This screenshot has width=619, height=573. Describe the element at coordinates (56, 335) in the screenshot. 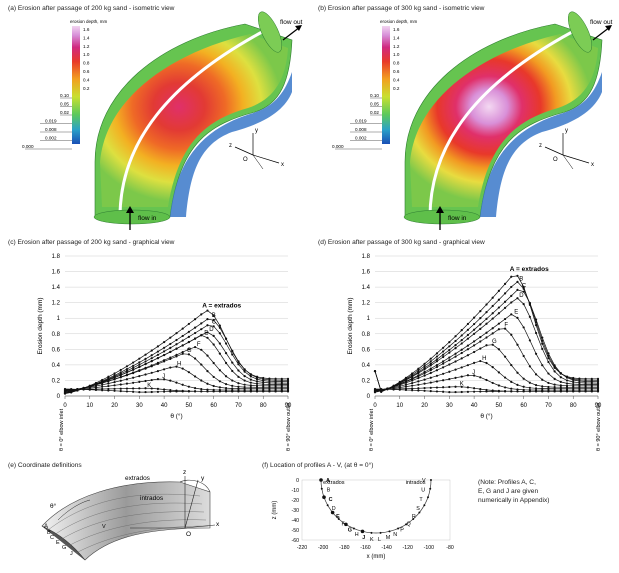

I see `y-tick-label: 0.8` at that location.